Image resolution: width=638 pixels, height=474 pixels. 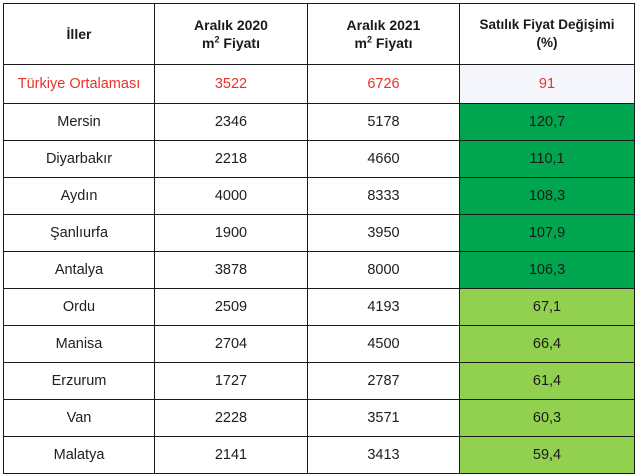 What do you see at coordinates (231, 233) in the screenshot?
I see `price-2020-cell: 1900` at bounding box center [231, 233].